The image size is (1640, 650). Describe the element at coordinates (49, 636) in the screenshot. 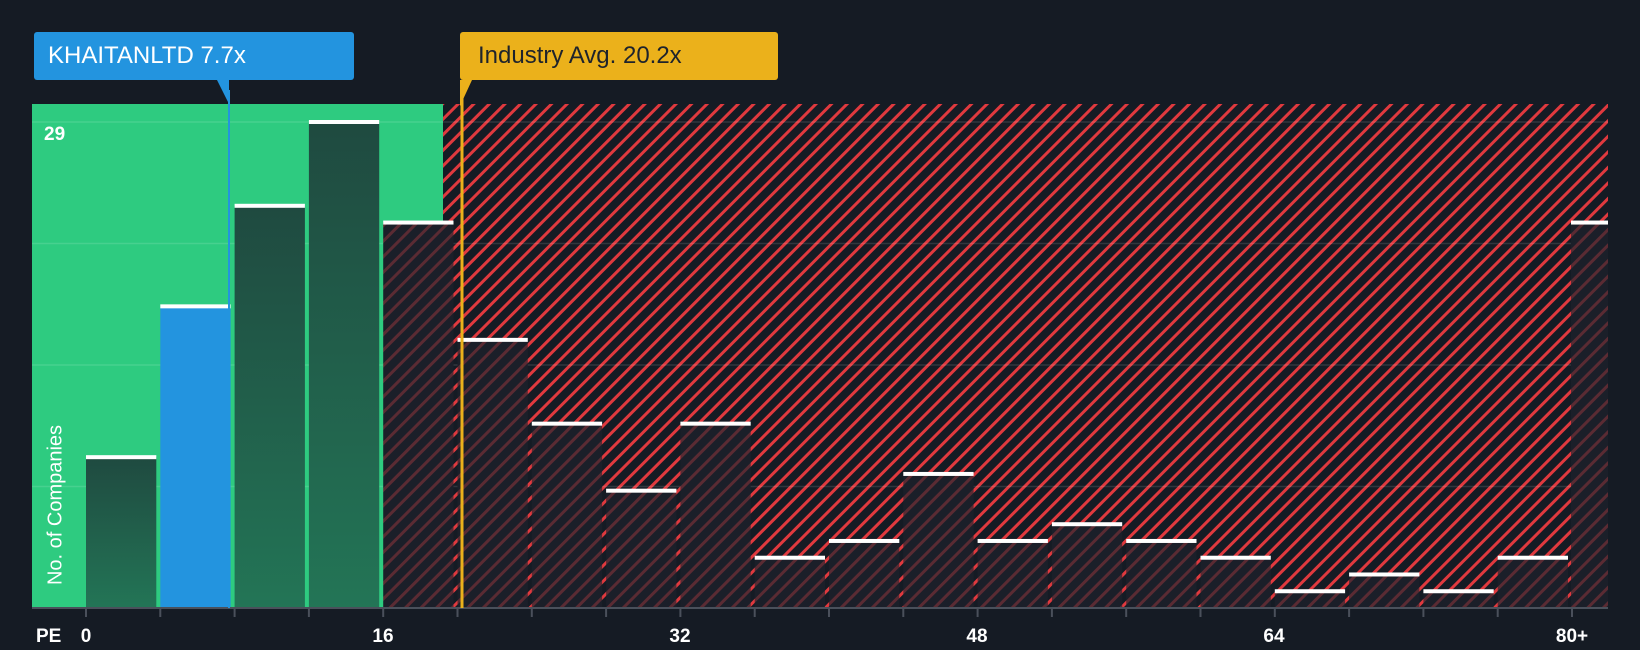

I see `x-axis-title: PE` at that location.